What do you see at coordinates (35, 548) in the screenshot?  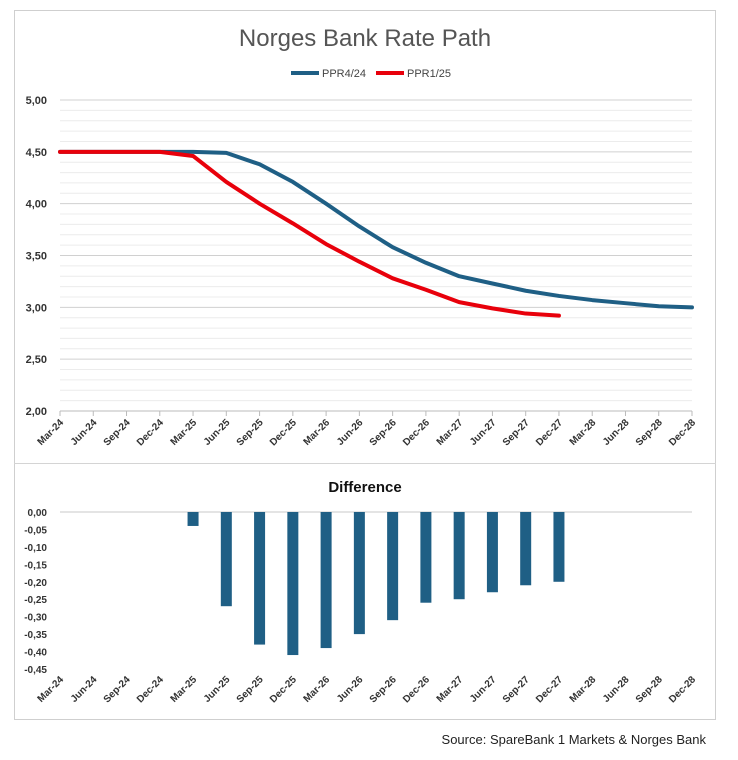 I see `y-tick-label: -0,10` at bounding box center [35, 548].